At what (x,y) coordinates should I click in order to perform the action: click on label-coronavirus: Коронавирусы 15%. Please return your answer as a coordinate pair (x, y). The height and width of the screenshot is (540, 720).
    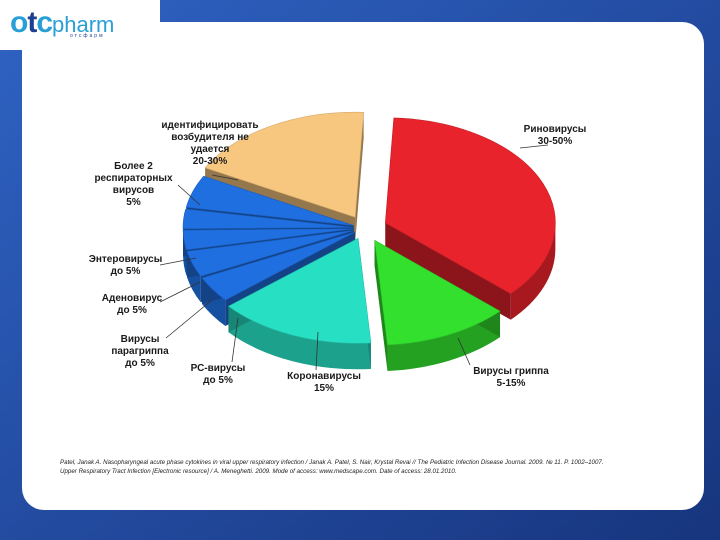
    Looking at the image, I should click on (324, 382).